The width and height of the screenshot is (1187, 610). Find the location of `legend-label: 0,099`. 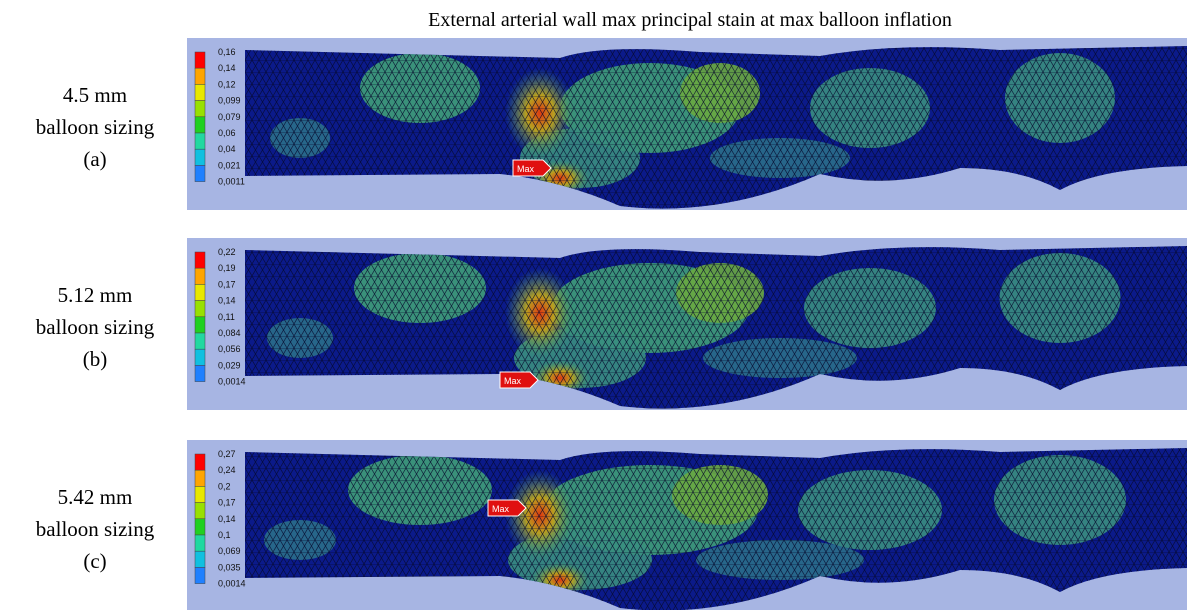

legend-label: 0,099 is located at coordinates (229, 101).